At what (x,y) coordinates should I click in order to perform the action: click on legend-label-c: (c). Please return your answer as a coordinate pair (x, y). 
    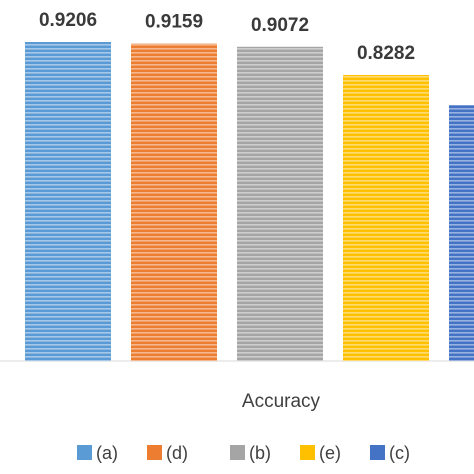
    Looking at the image, I should click on (399, 453).